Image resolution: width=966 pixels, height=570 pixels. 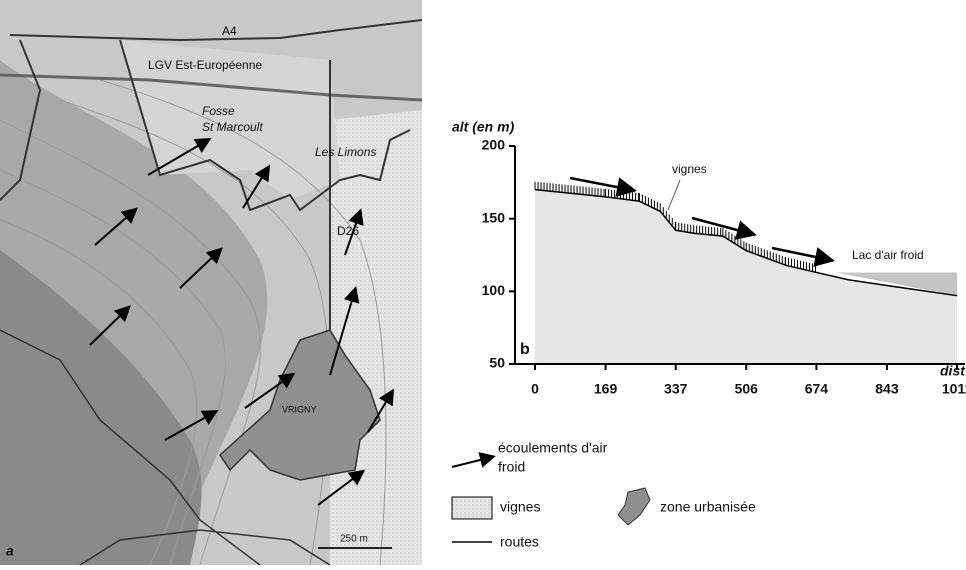 What do you see at coordinates (896, 284) in the screenshot?
I see `cold-air-lake` at bounding box center [896, 284].